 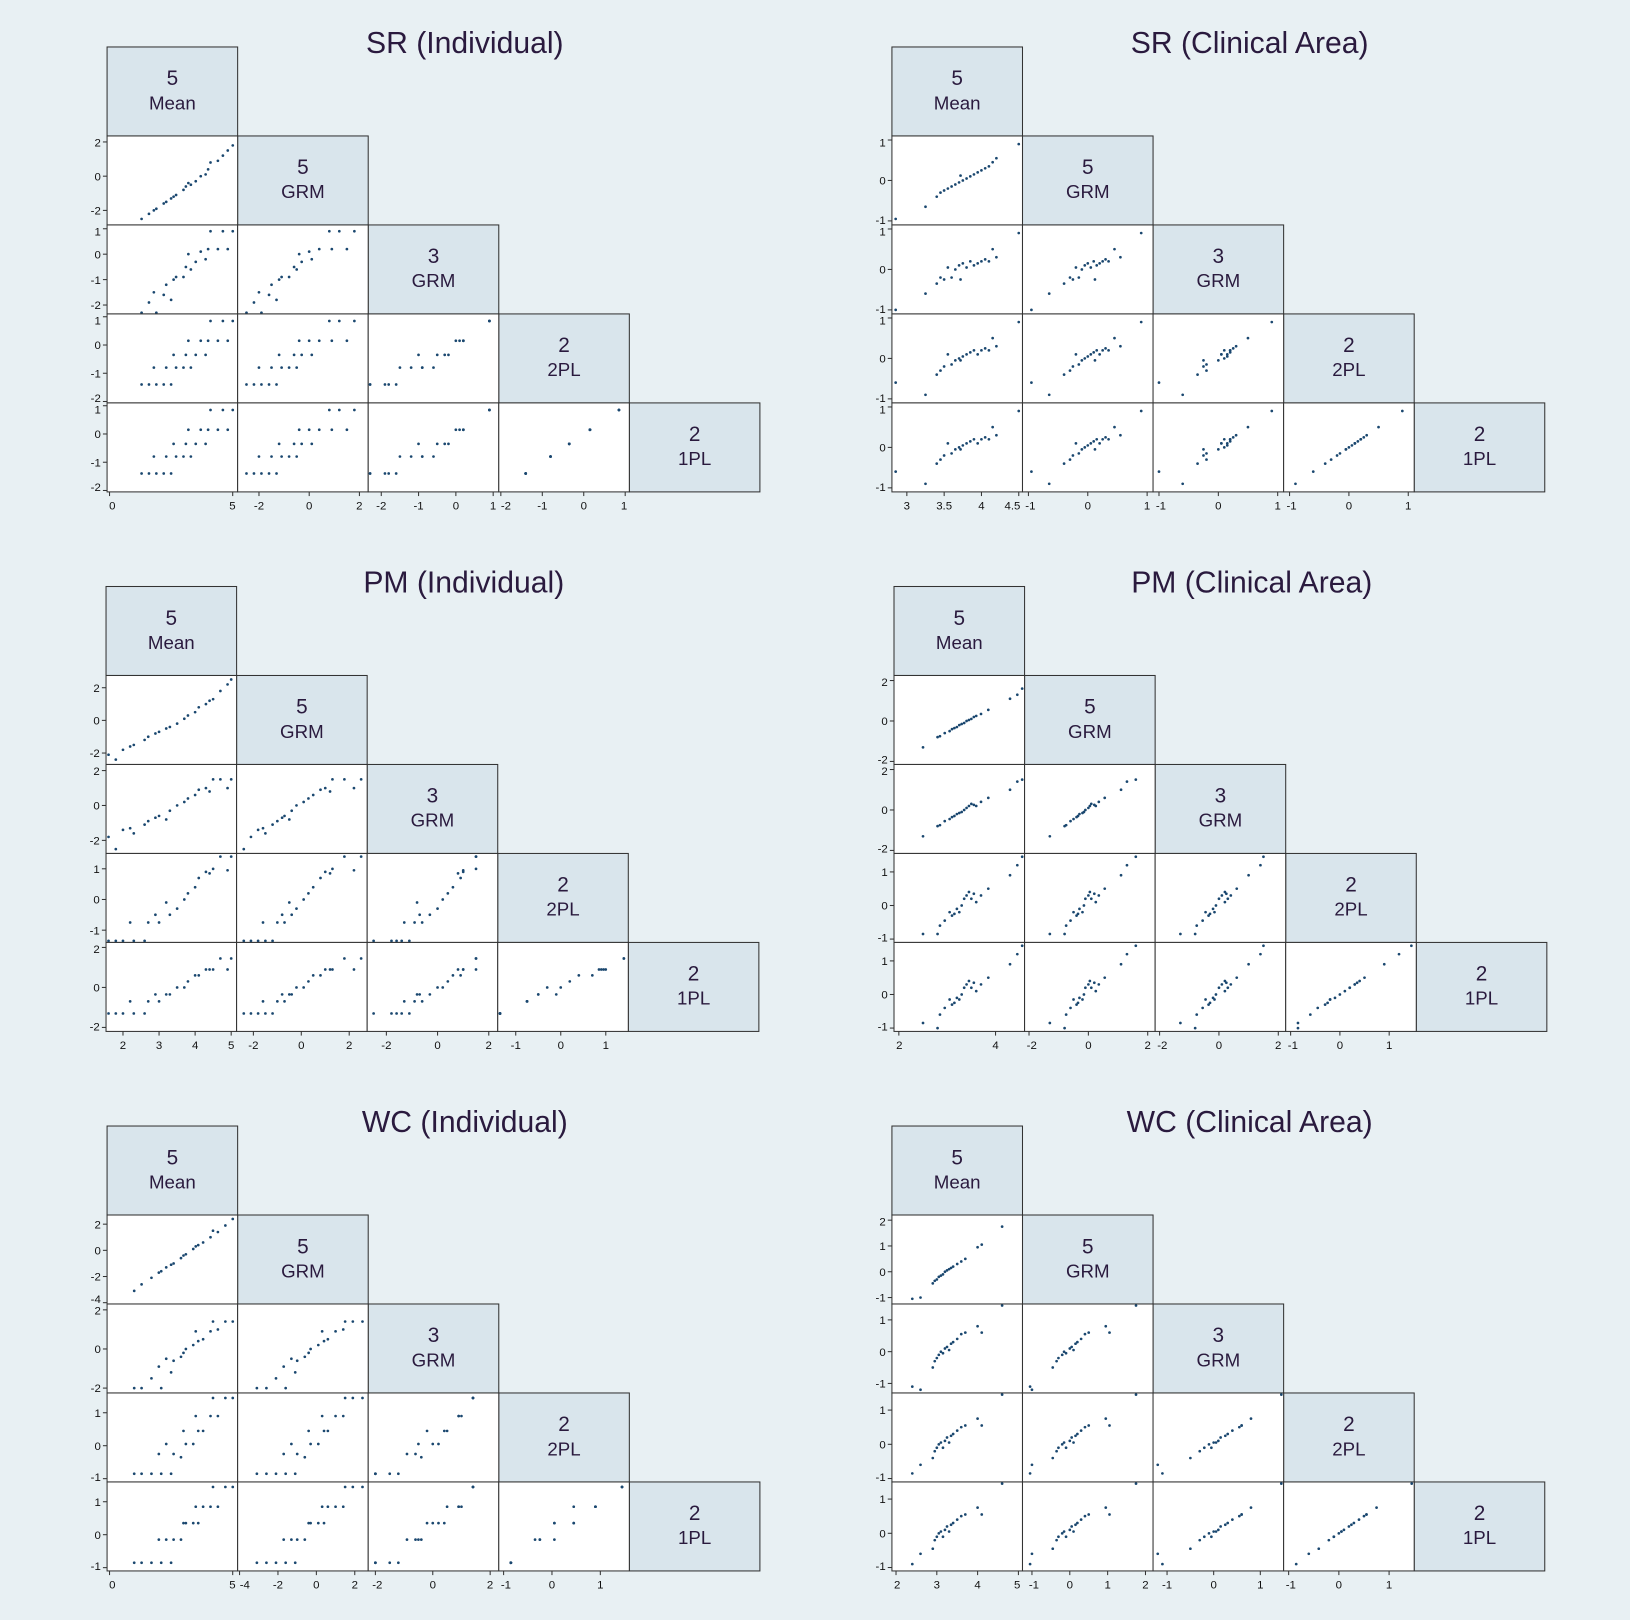 What do you see at coordinates (1481, 998) in the screenshot?
I see `variable-label: 1PL` at bounding box center [1481, 998].